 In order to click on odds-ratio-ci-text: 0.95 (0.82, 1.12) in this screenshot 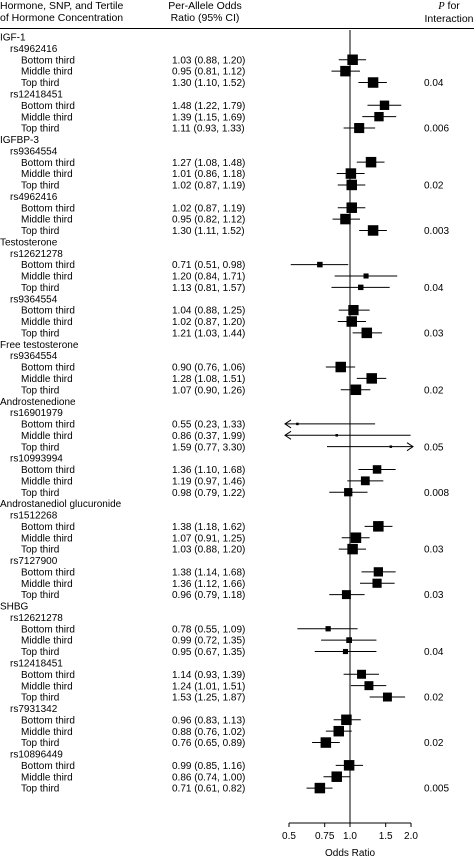, I will do `click(208, 220)`.